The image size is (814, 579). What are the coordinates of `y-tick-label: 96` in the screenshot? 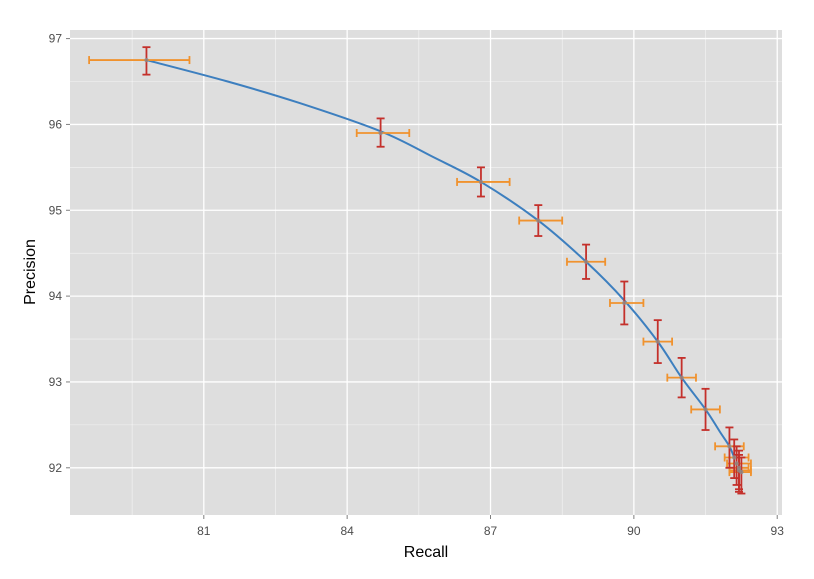 It's located at (56, 124).